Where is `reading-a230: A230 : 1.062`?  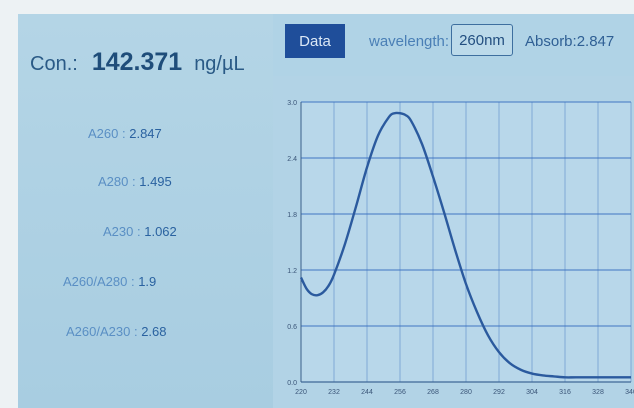
reading-a230: A230 : 1.062 is located at coordinates (140, 231).